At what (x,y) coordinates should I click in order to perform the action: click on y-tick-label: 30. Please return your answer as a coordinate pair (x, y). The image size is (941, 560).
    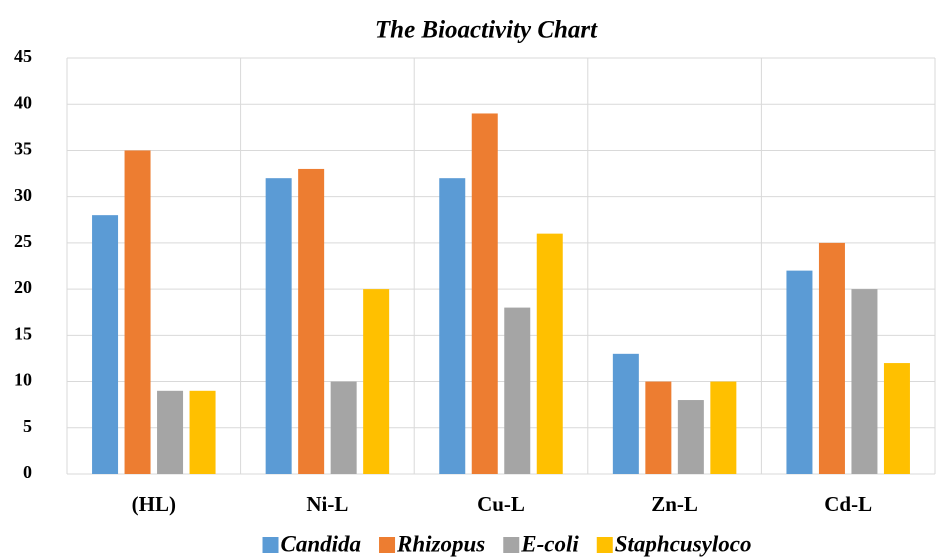
    Looking at the image, I should click on (23, 195).